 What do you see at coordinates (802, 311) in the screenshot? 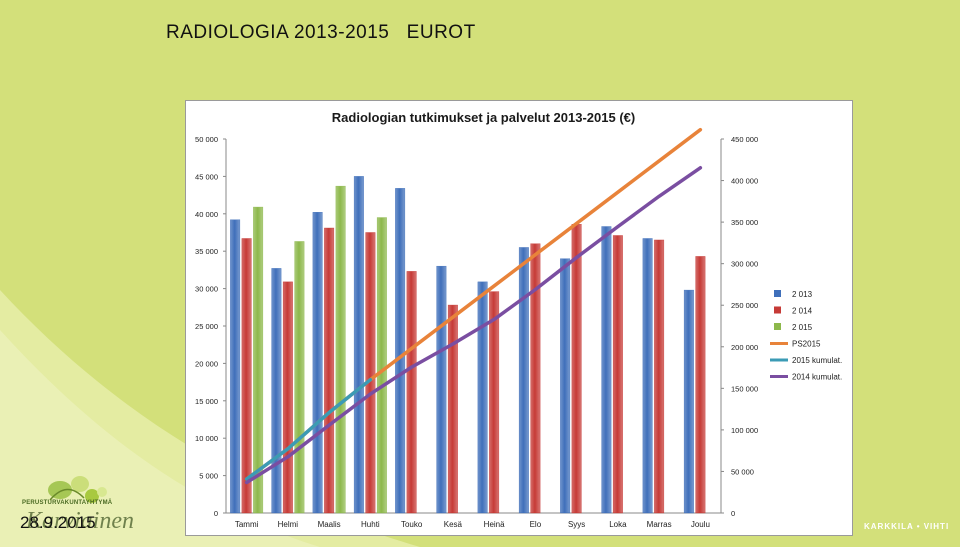
I see `legend-label: 2 014` at bounding box center [802, 311].